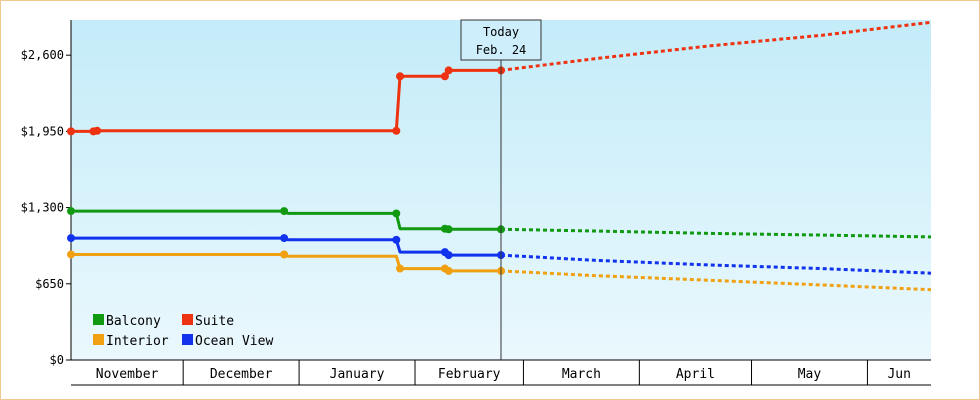 The height and width of the screenshot is (400, 980). Describe the element at coordinates (501, 189) in the screenshot. I see `today-marker: Today Feb. 24` at that location.